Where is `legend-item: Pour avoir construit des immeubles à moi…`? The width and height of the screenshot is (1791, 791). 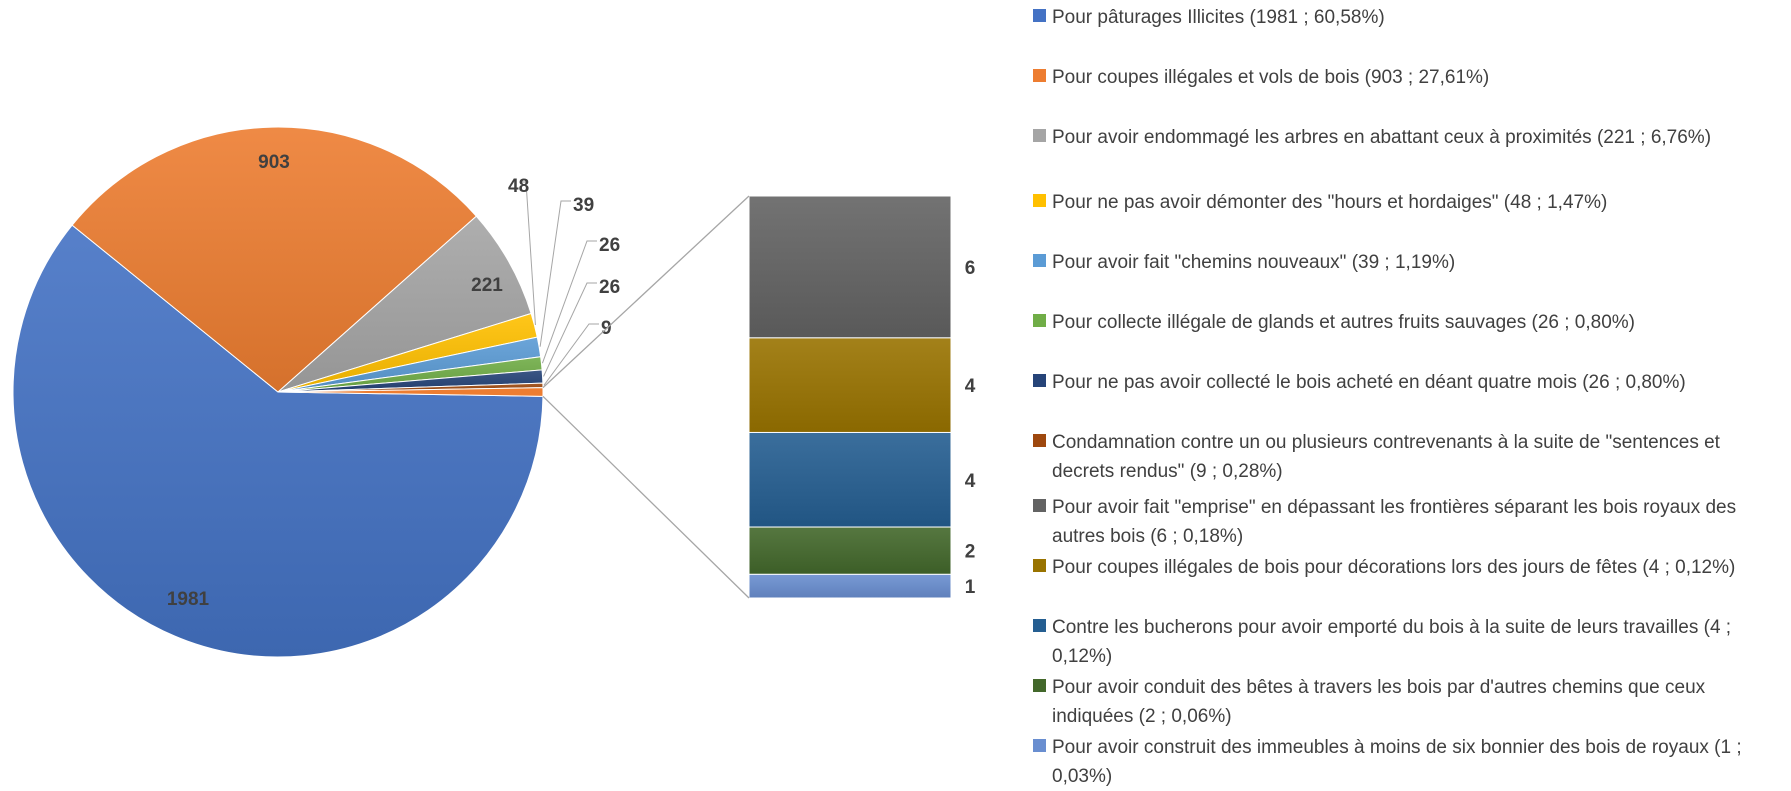
legend-item: Pour avoir construit des immeubles à moi… is located at coordinates (1408, 762).